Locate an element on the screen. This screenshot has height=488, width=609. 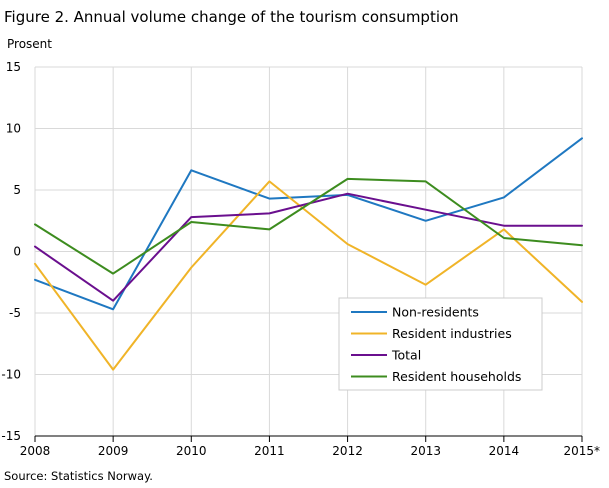
y-tick-labels: 15 10 5 0 -5 -10 -15 is located at coordinates (11, 251).